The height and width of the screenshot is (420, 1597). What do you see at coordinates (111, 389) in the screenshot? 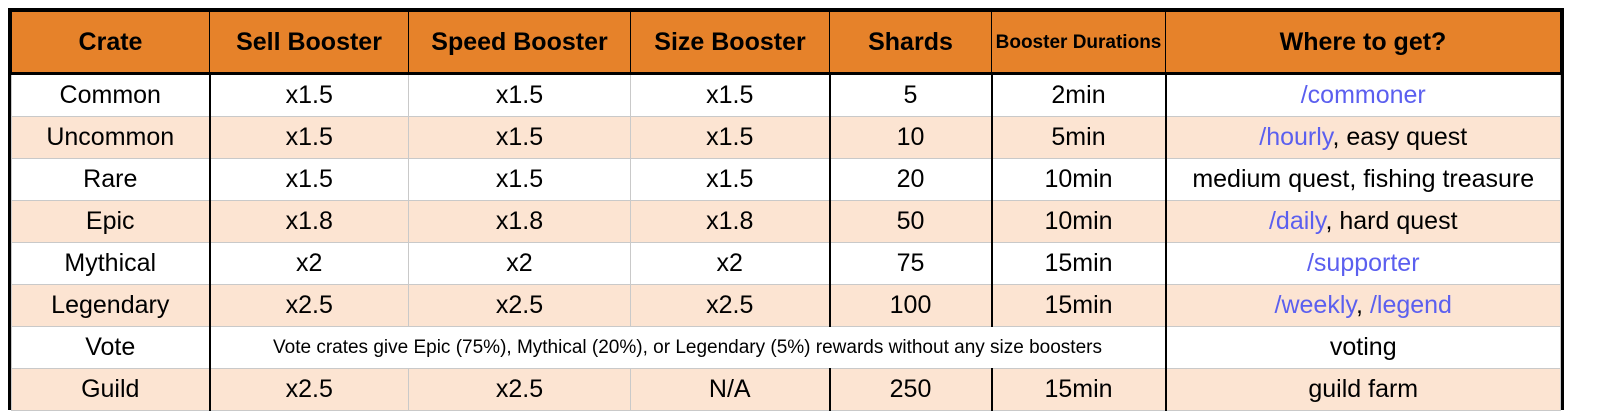
I see `crate-name-cell: Guild` at bounding box center [111, 389].